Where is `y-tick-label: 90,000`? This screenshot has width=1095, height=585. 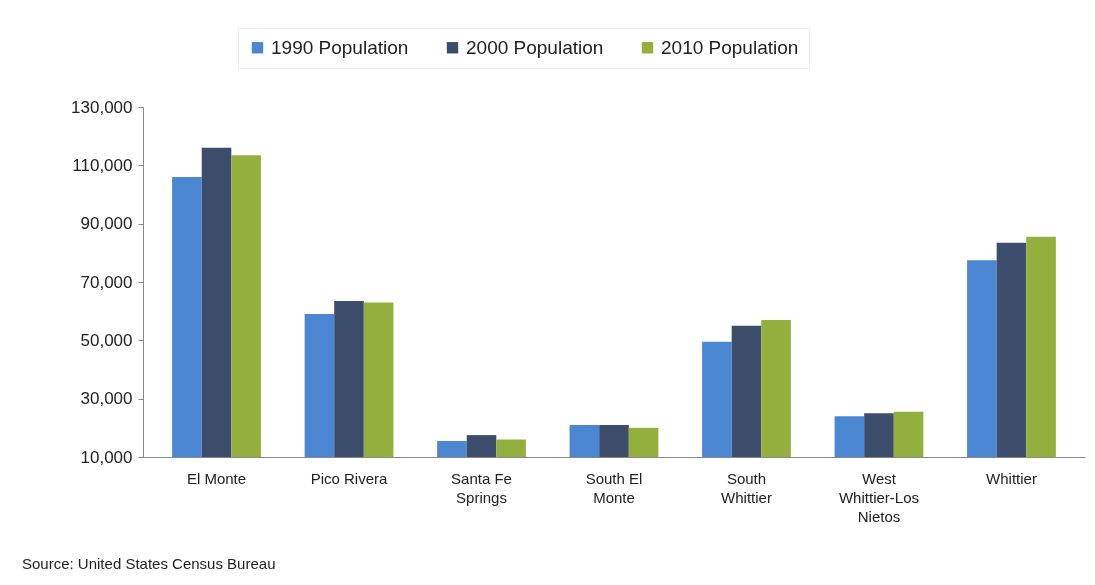 y-tick-label: 90,000 is located at coordinates (106, 224).